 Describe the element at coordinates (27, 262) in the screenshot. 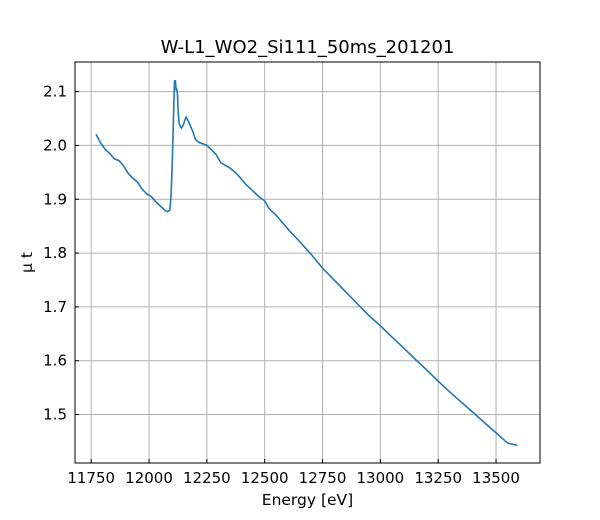

I see `y-axis-label: μ t` at that location.